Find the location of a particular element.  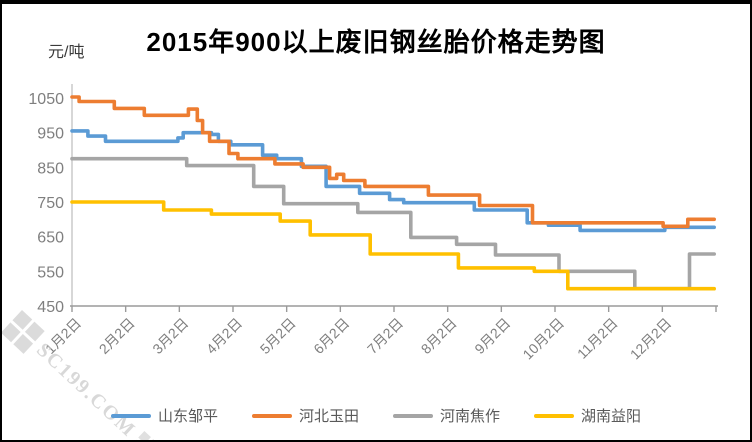

x-axis-tick-label: 11月2日 is located at coordinates (597, 338).